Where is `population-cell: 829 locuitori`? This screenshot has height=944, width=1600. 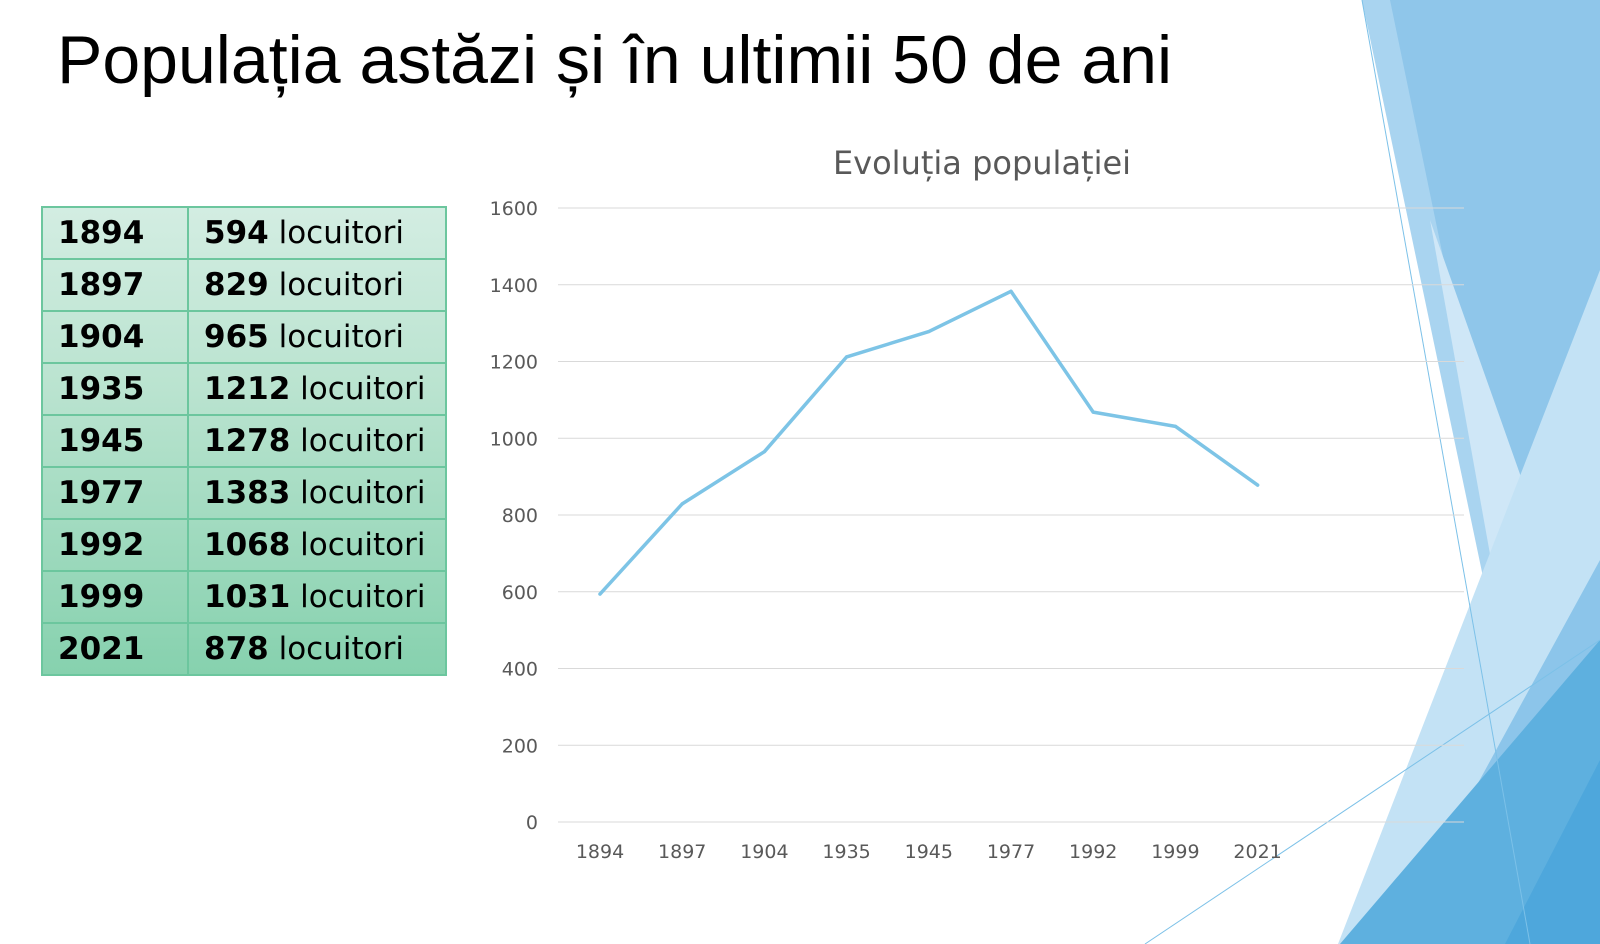
population-cell: 829 locuitori is located at coordinates (317, 285).